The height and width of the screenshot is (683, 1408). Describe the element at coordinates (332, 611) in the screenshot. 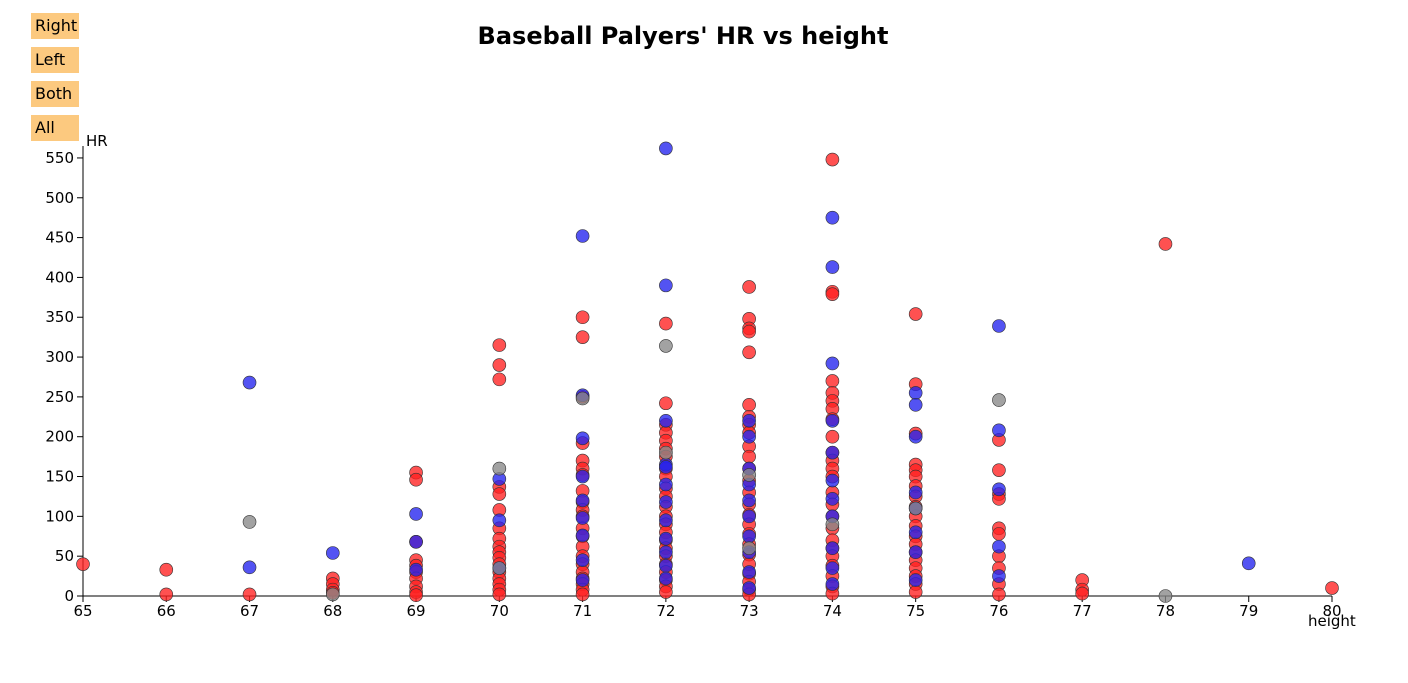

I see `x-tick-label: 68` at that location.